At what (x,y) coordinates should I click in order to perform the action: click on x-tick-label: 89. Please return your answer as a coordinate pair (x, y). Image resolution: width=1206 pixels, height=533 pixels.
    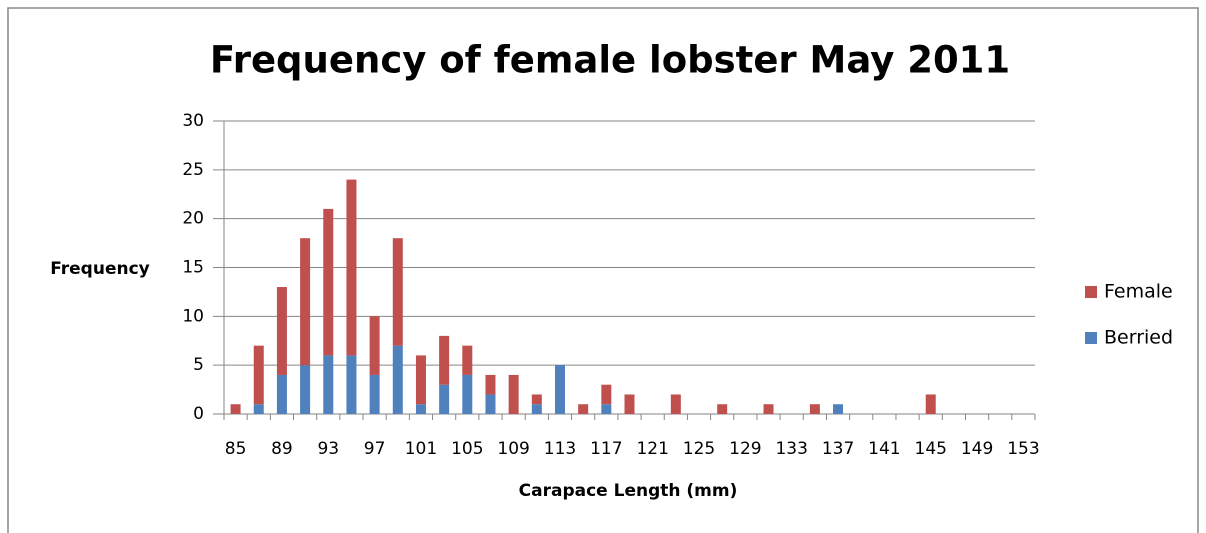
    Looking at the image, I should click on (282, 449).